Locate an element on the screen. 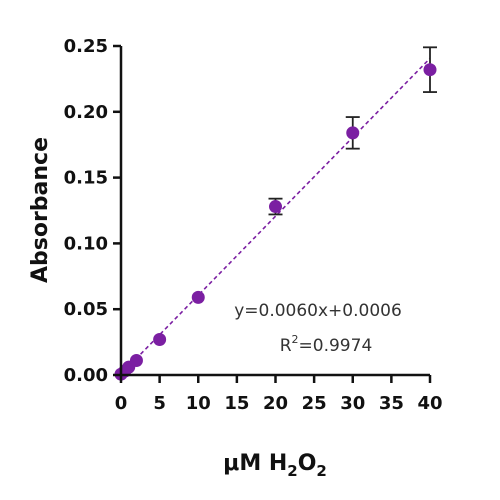 The height and width of the screenshot is (500, 500). x-tick-label: 5 is located at coordinates (159, 403).